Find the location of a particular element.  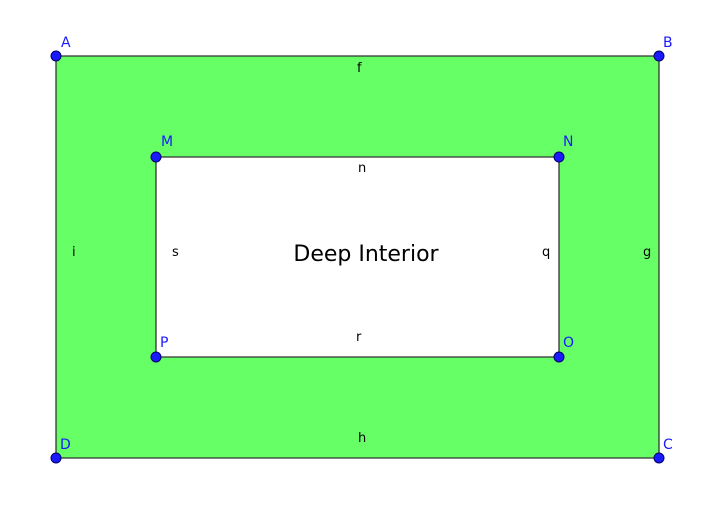

point-label-P: P is located at coordinates (164, 343).